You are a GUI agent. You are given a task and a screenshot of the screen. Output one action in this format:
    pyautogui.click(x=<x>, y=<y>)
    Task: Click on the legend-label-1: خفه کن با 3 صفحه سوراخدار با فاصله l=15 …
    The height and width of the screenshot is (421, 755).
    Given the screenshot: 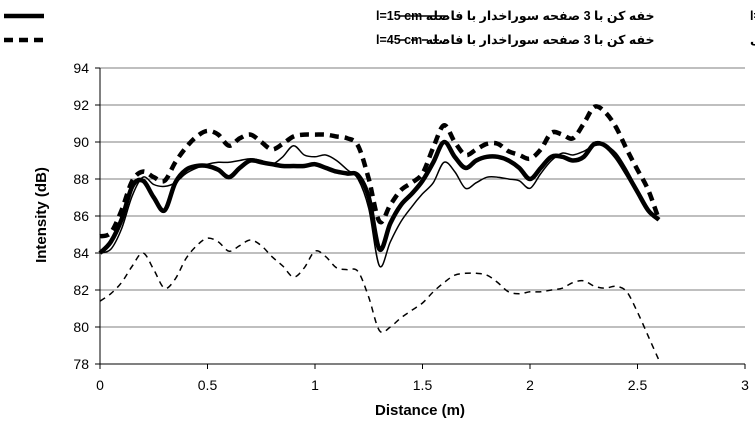 What is the action you would take?
    pyautogui.click(x=515, y=16)
    